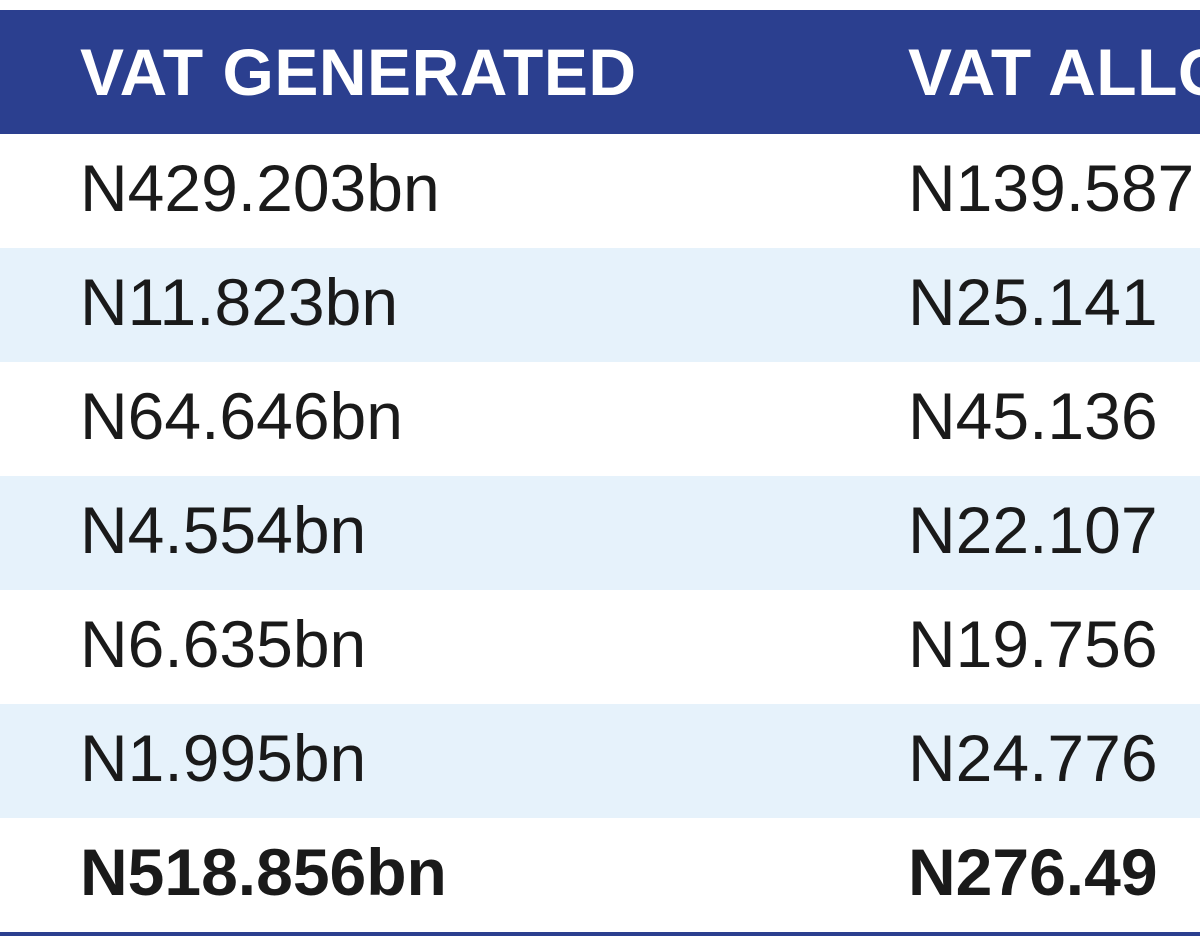  I want to click on vat-allocated-cell: N19.756, so click(1033, 644).